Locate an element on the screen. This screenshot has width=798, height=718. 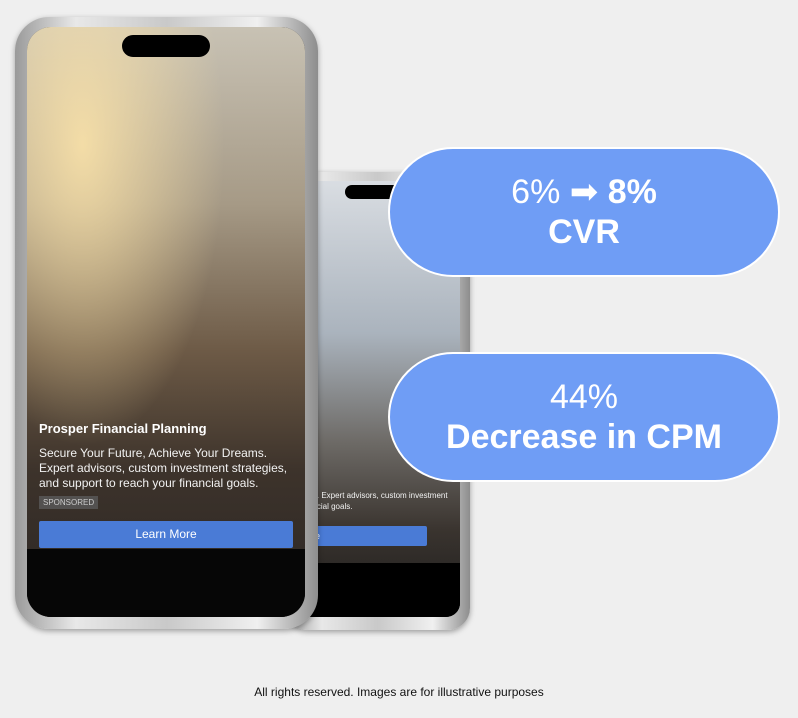
cvr-to: 8% is located at coordinates (632, 192).